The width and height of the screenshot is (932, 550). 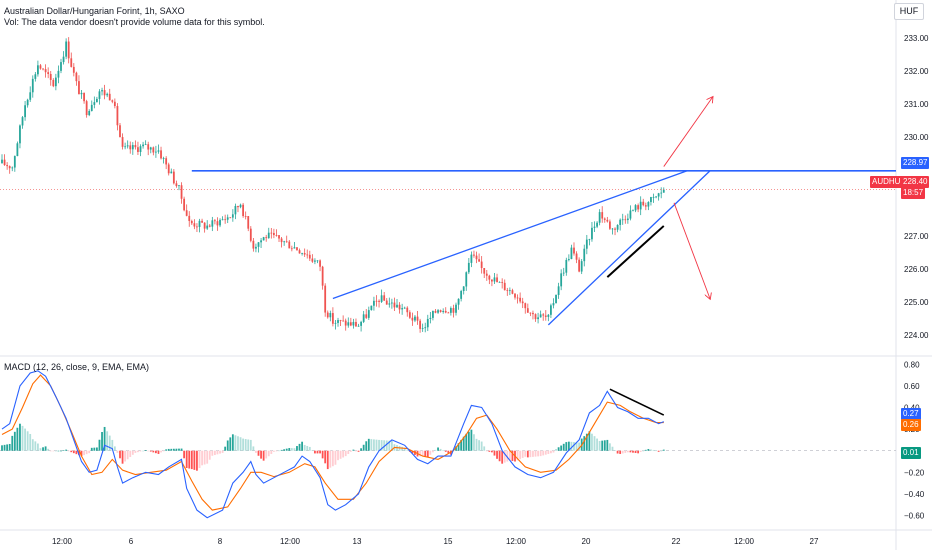 What do you see at coordinates (333, 447) in the screenshot?
I see `macd-histogram` at bounding box center [333, 447].